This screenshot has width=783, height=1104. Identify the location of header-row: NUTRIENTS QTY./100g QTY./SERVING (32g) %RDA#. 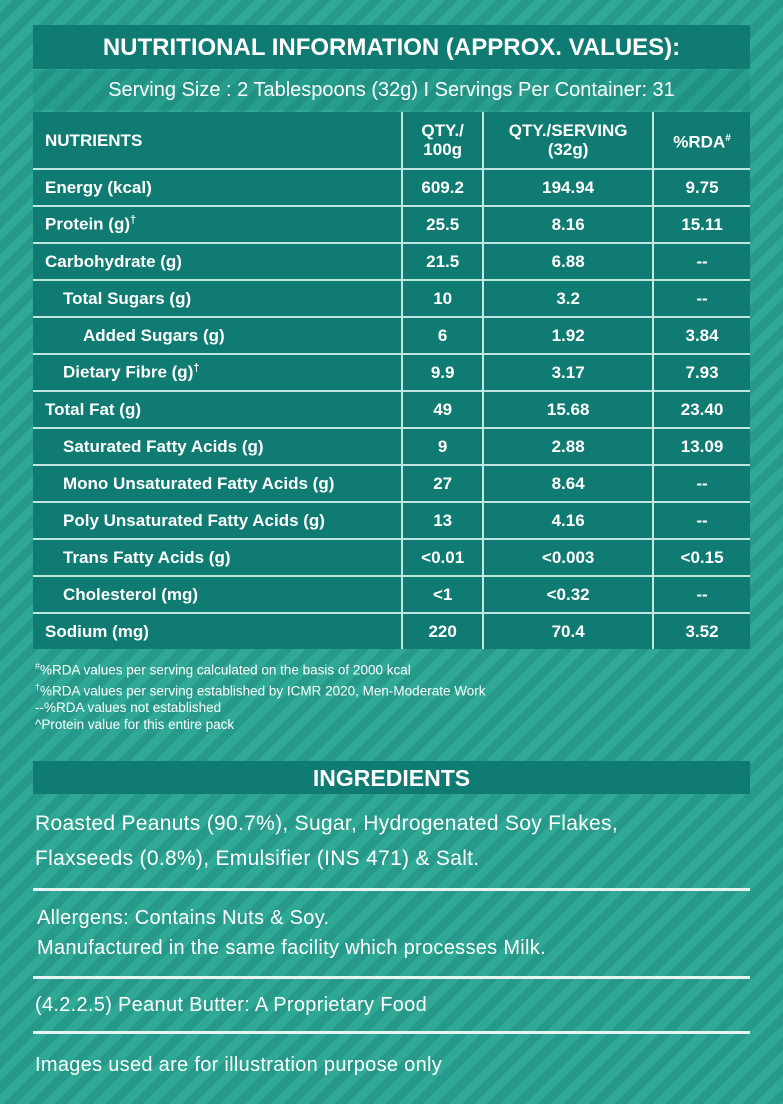
(391, 141).